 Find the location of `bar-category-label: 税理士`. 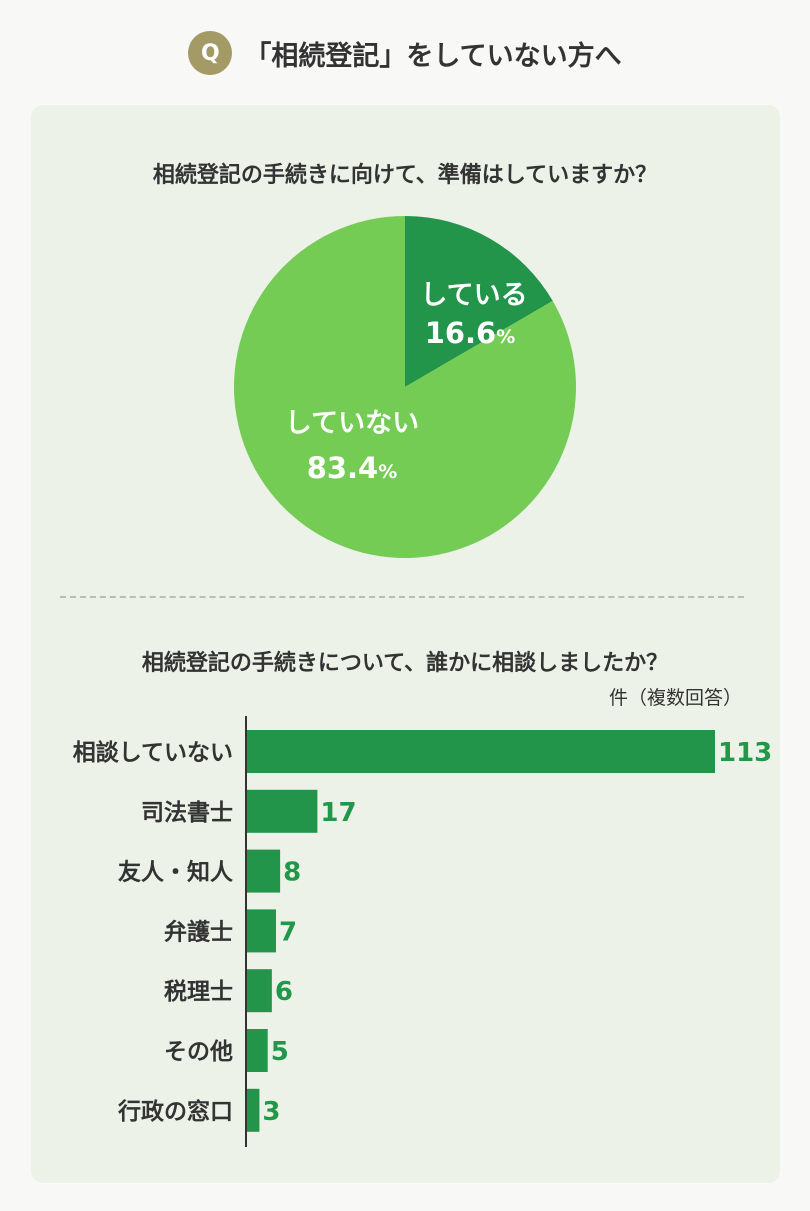

bar-category-label: 税理士 is located at coordinates (198, 991).